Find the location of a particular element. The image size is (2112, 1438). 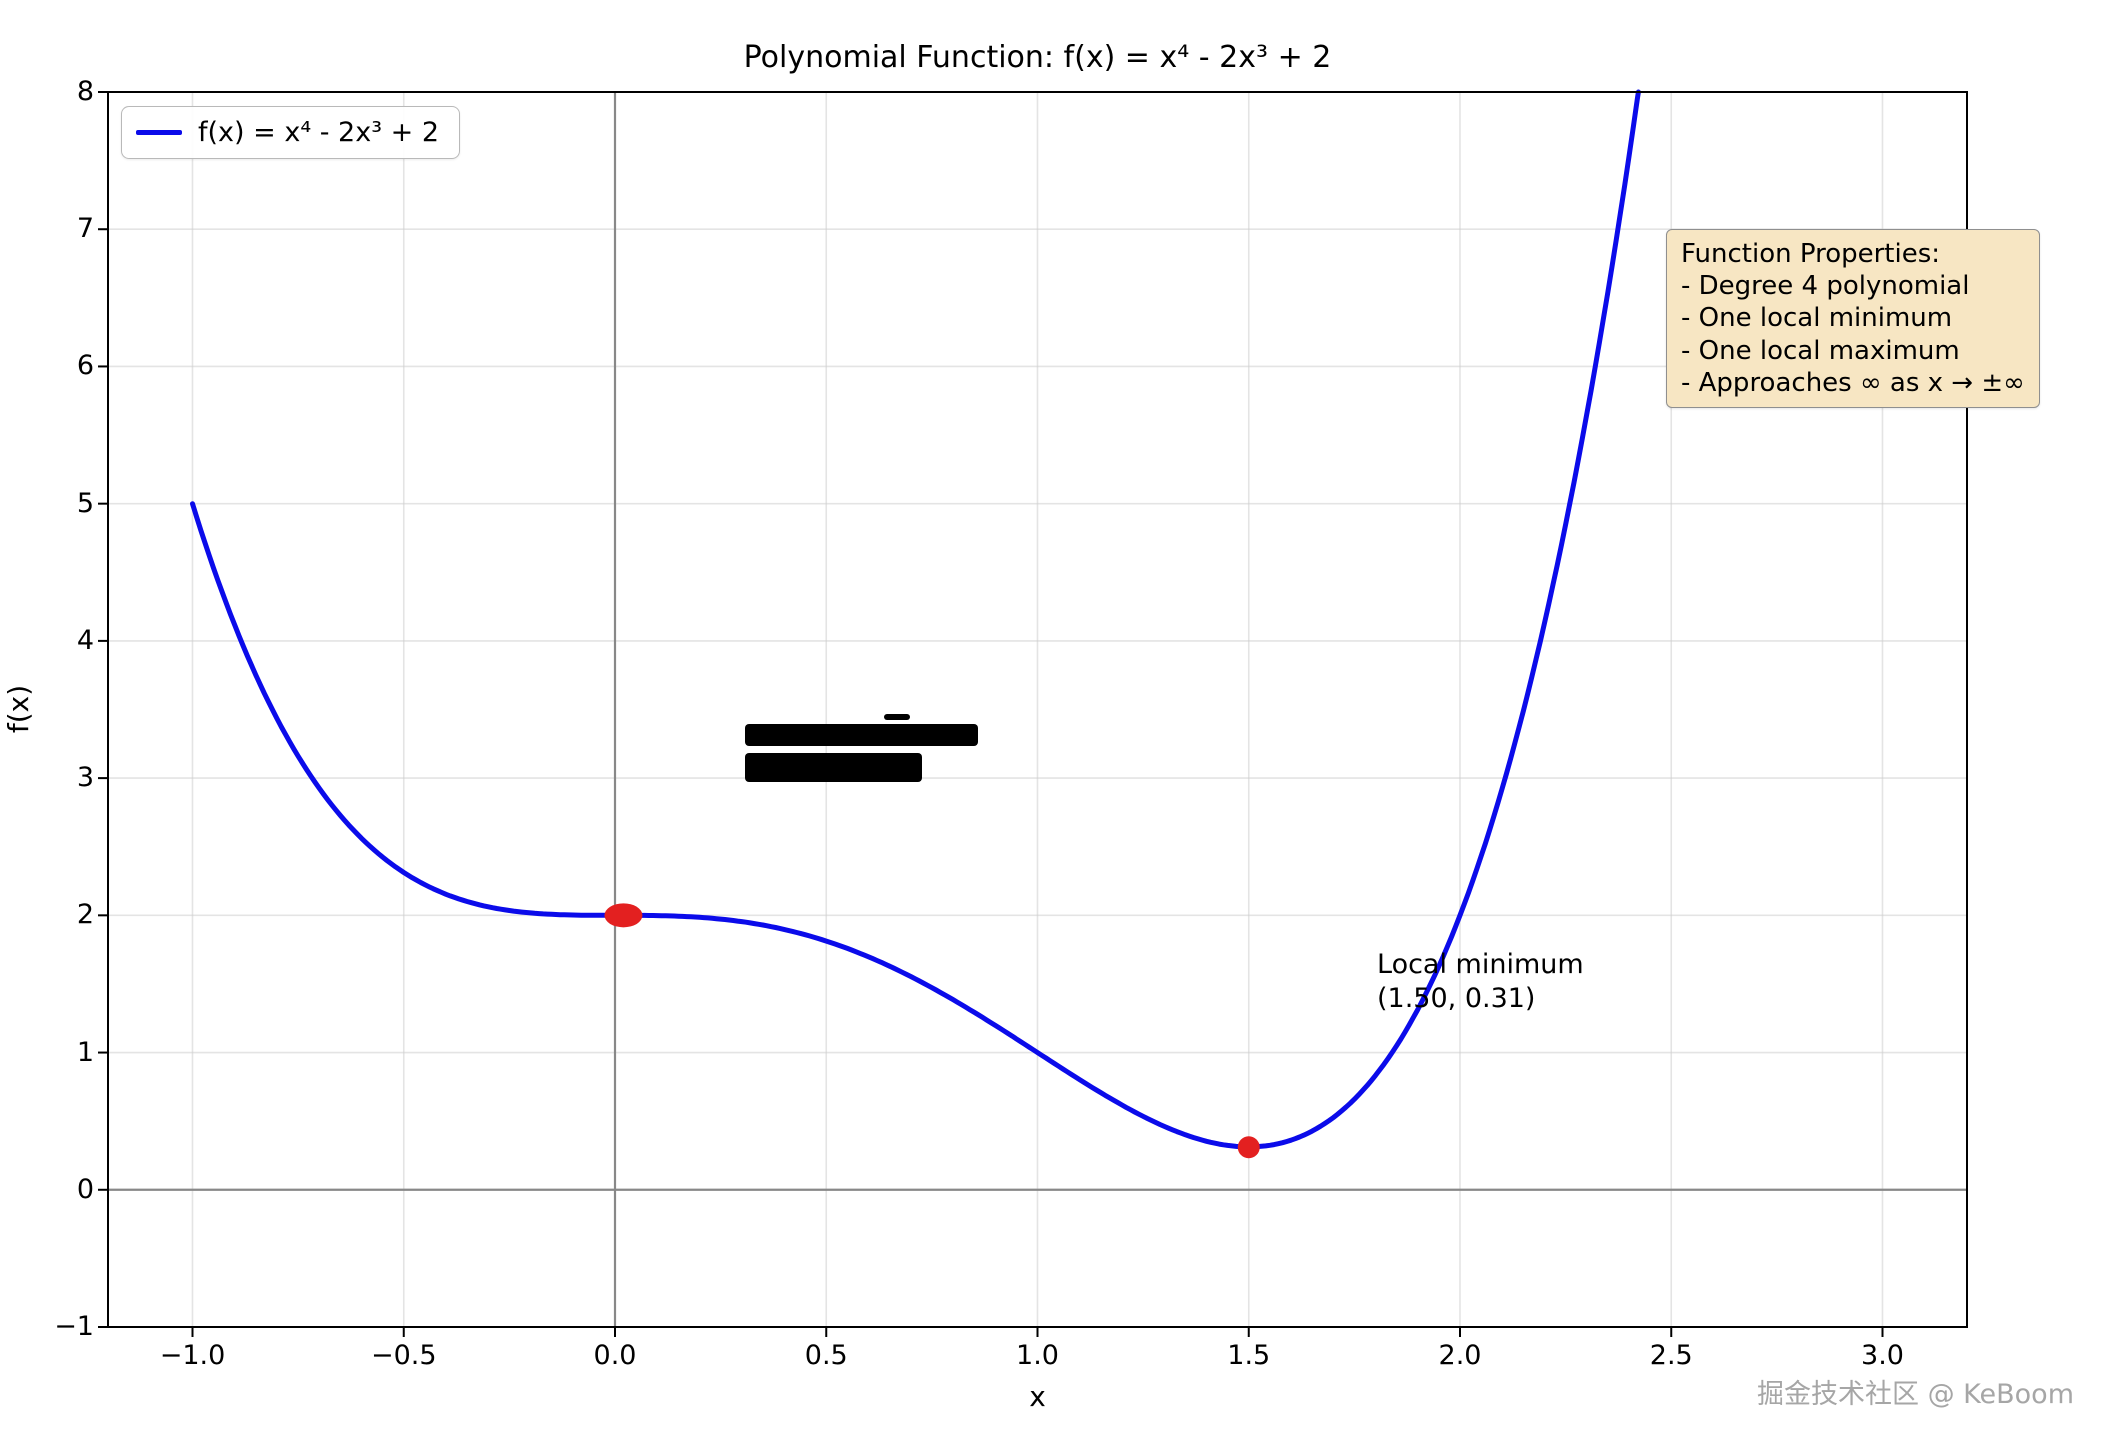

y-tick-label: −1 is located at coordinates (74, 1326).